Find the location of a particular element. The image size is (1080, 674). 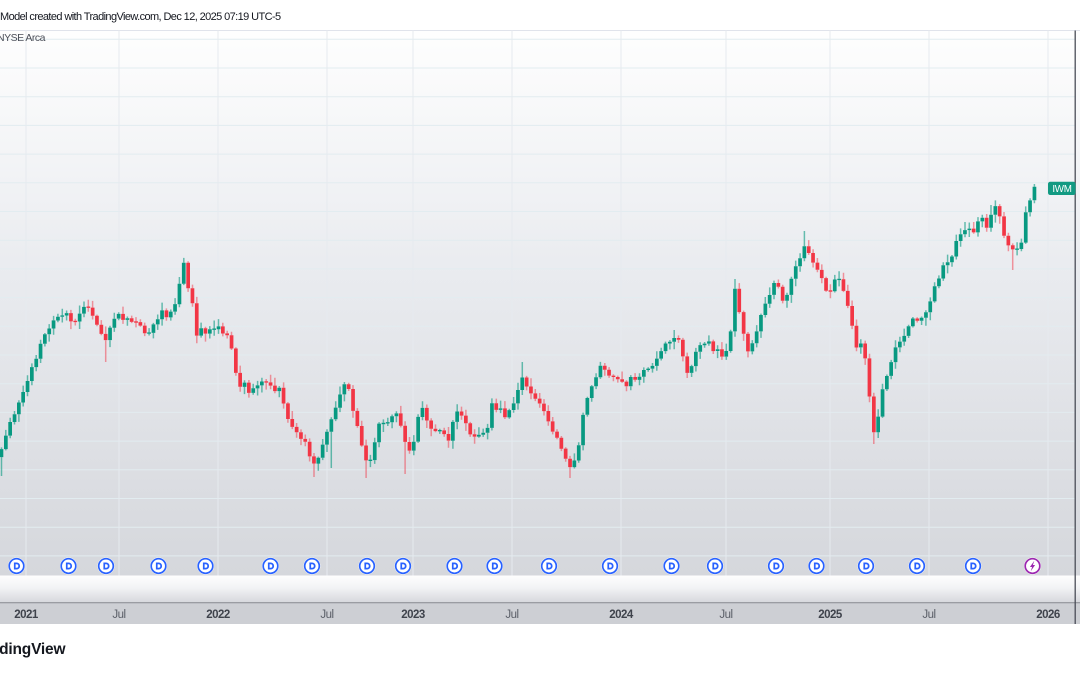

svg-text: IWM is located at coordinates (1061, 189).